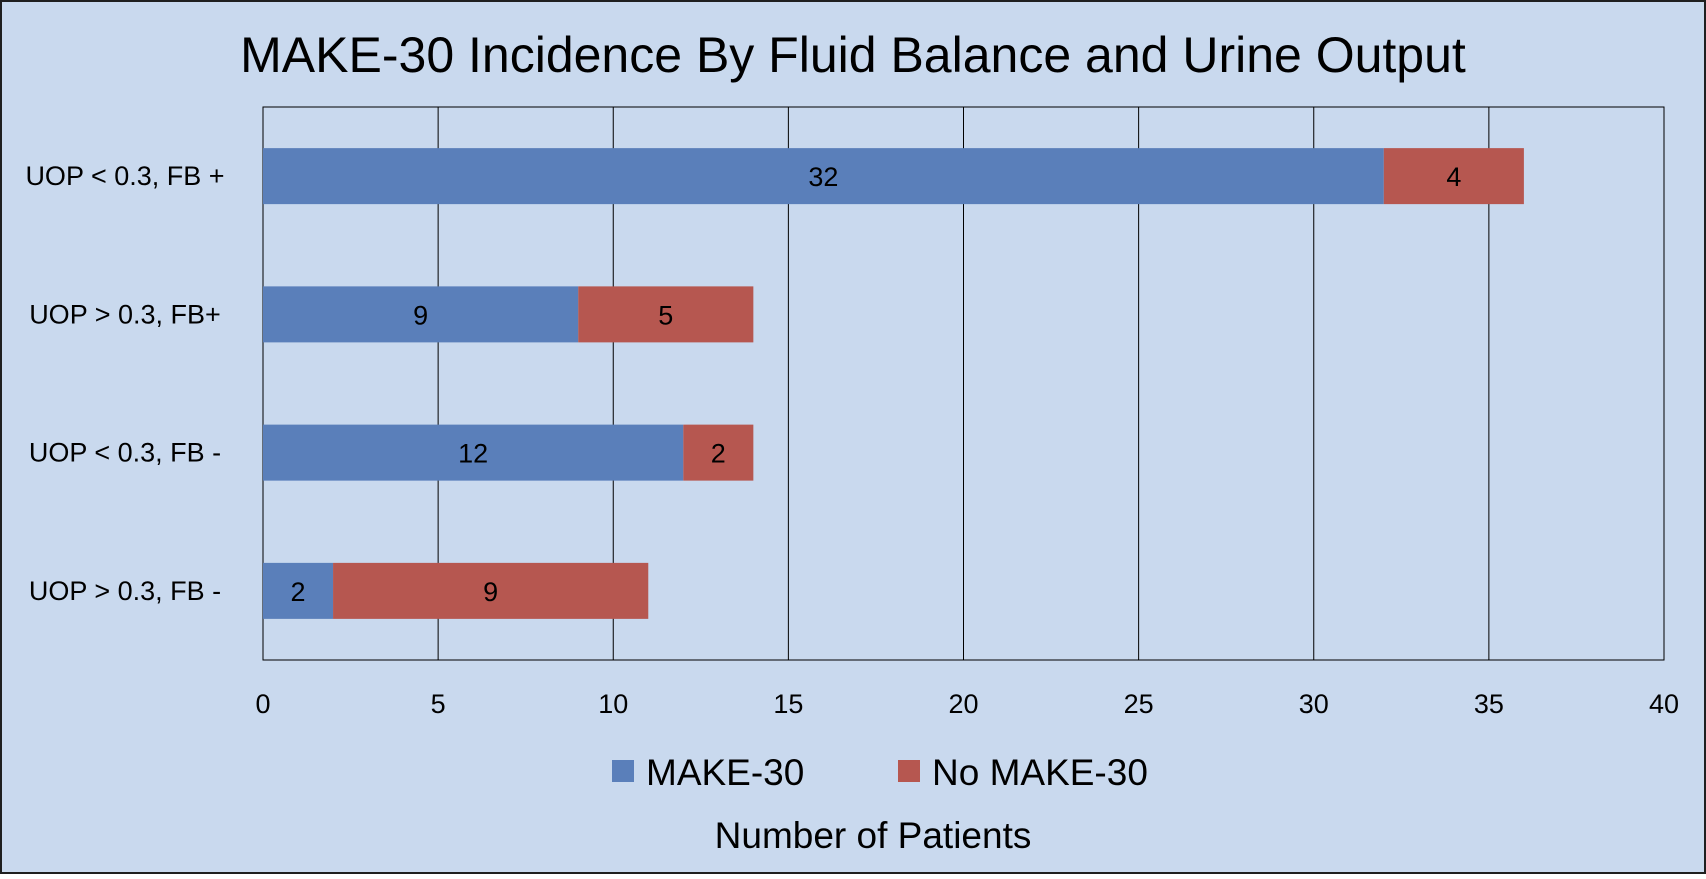  I want to click on x-tick-label-35: 35, so click(1489, 704).